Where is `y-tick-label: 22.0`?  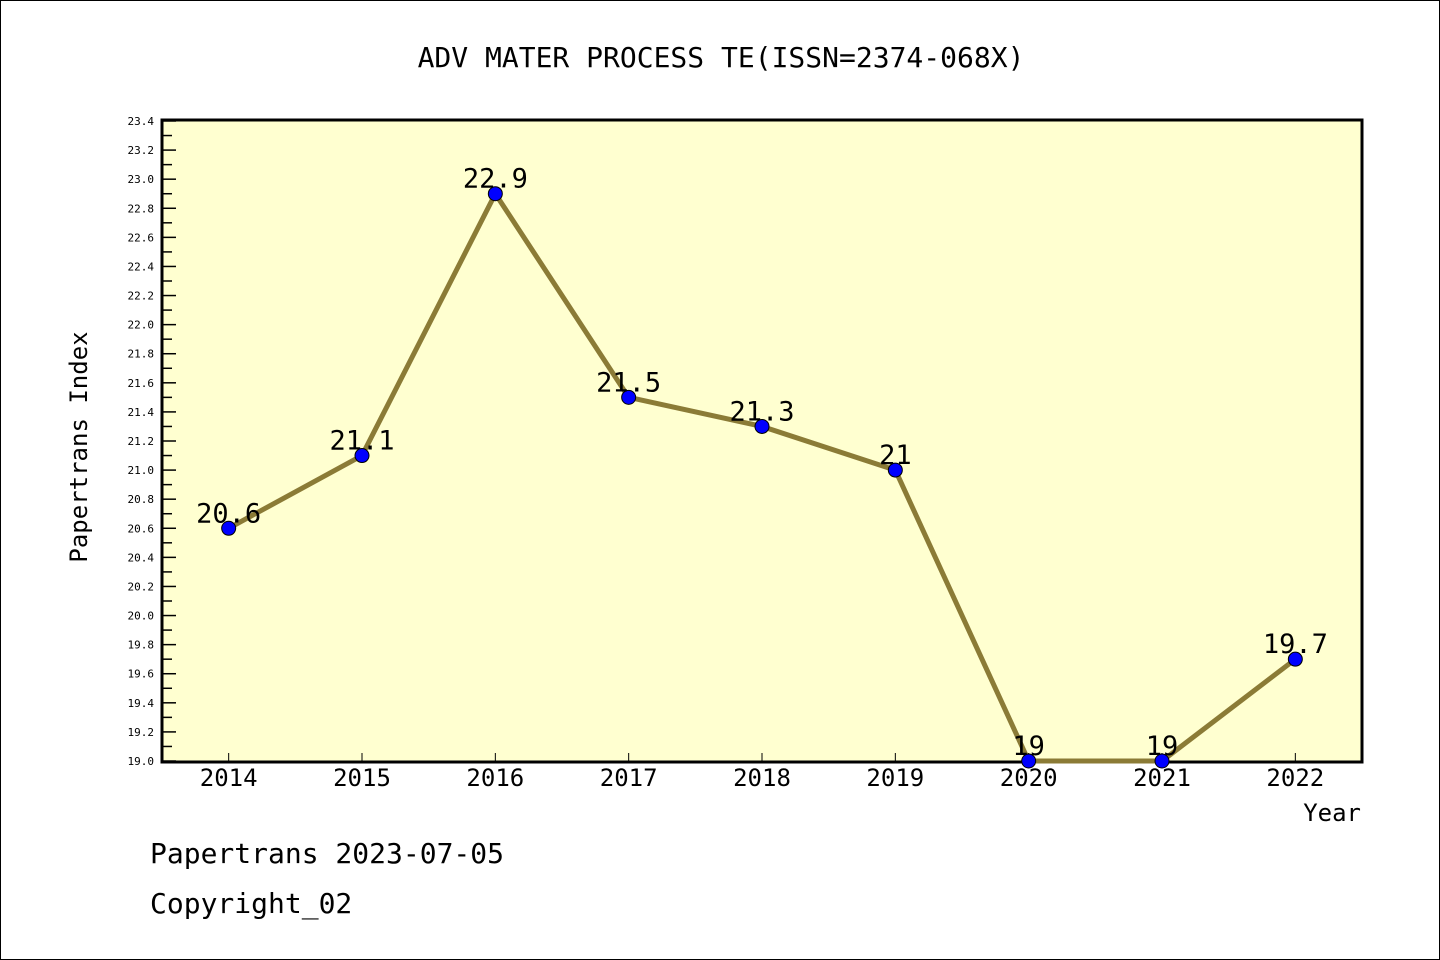 y-tick-label: 22.0 is located at coordinates (141, 325).